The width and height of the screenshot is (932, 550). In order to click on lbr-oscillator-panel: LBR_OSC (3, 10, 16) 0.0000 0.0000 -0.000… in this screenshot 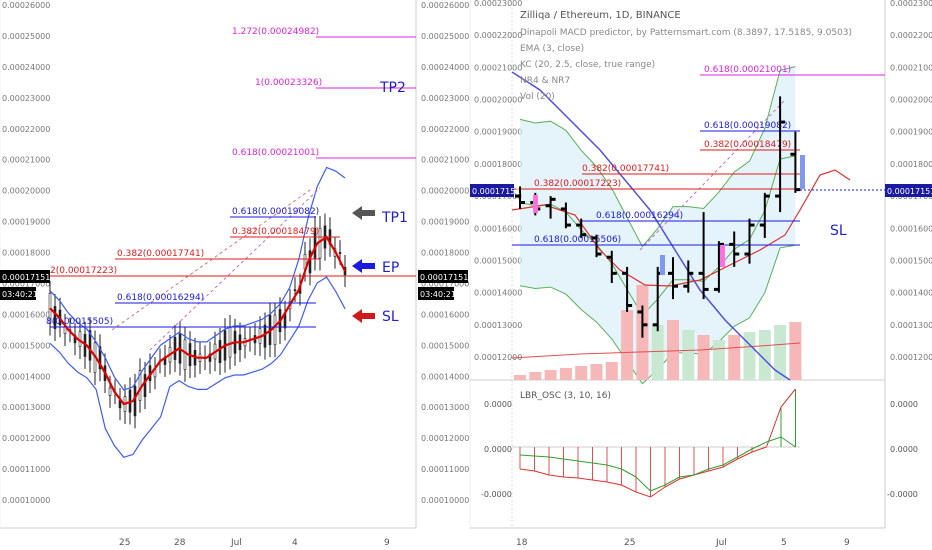, I will do `click(699, 443)`.